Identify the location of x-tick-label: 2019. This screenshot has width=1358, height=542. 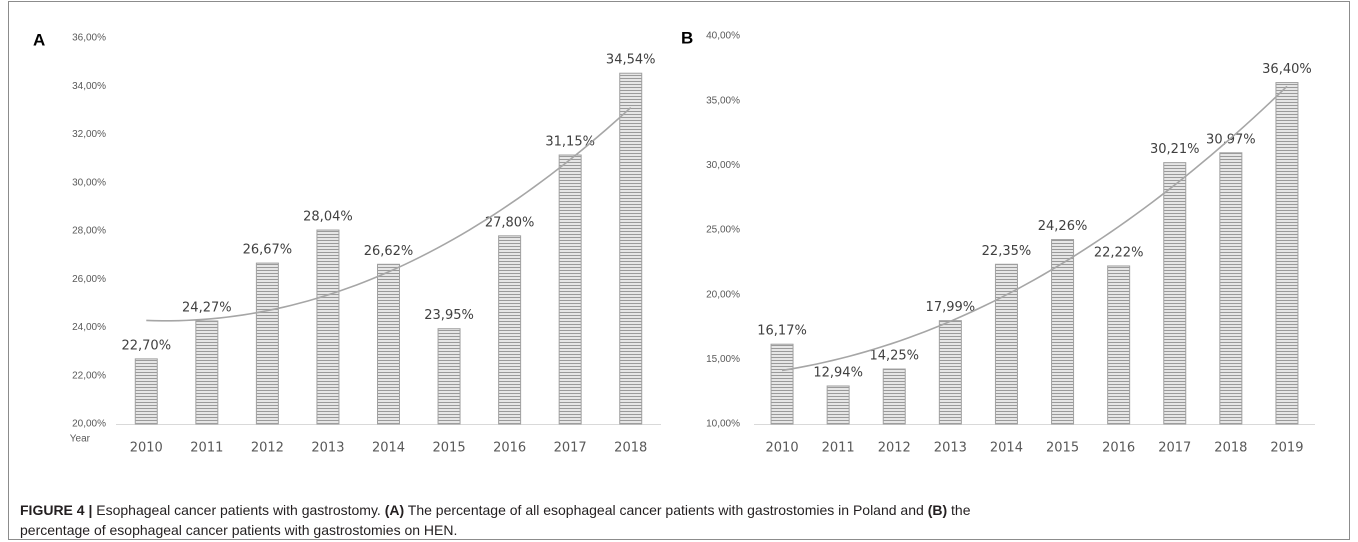
(1286, 448).